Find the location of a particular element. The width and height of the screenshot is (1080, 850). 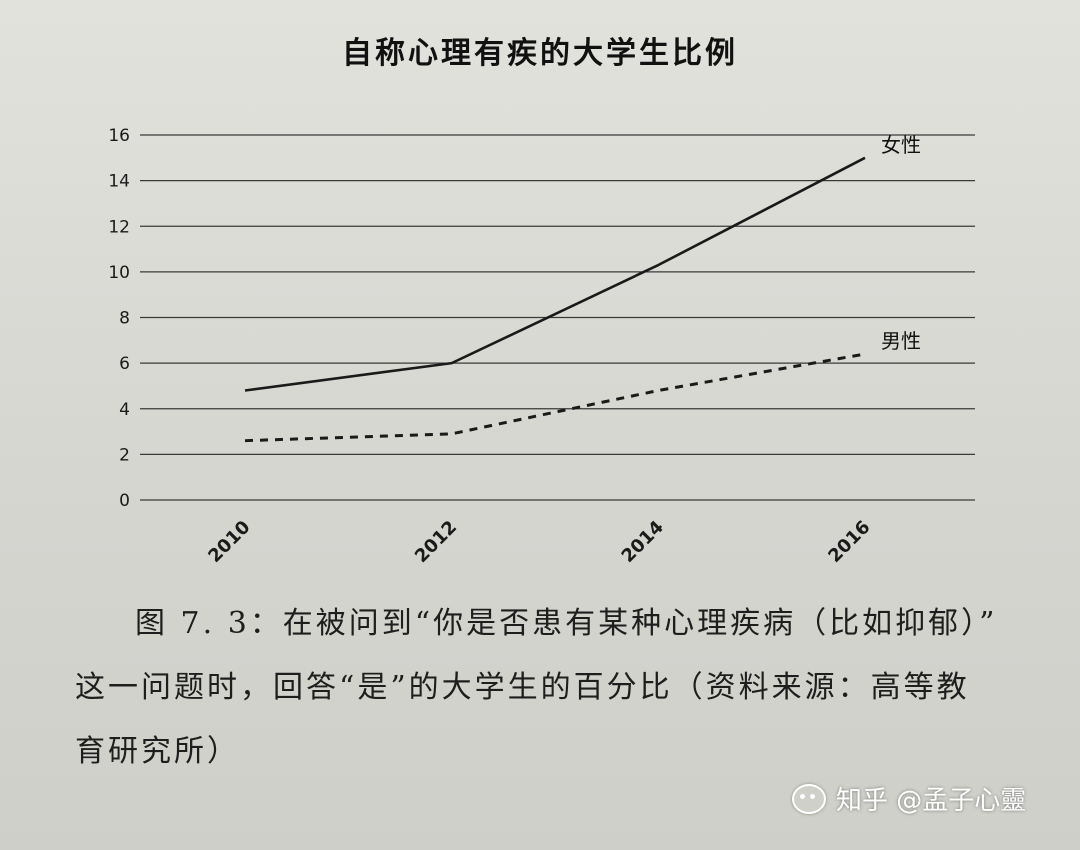

x-tick-label-2014: 2014 is located at coordinates (643, 542).